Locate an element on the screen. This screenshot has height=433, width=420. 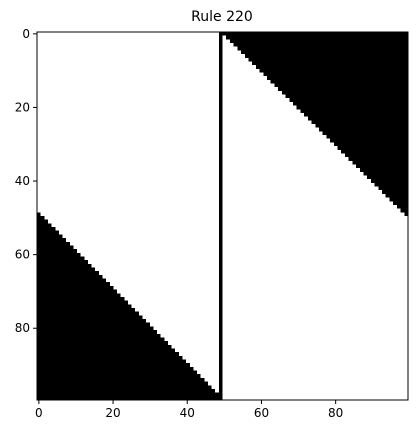
y-axis: 0 20 40 60 80 is located at coordinates (26, 181).